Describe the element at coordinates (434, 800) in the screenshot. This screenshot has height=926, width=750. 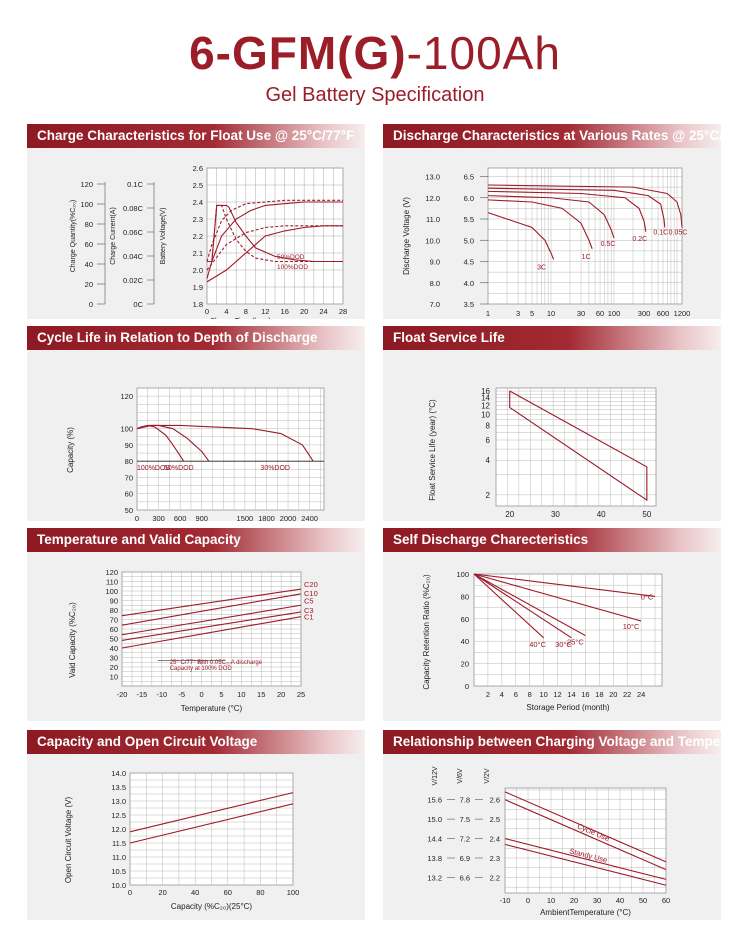
I see `y-tick-label: 15.6` at that location.